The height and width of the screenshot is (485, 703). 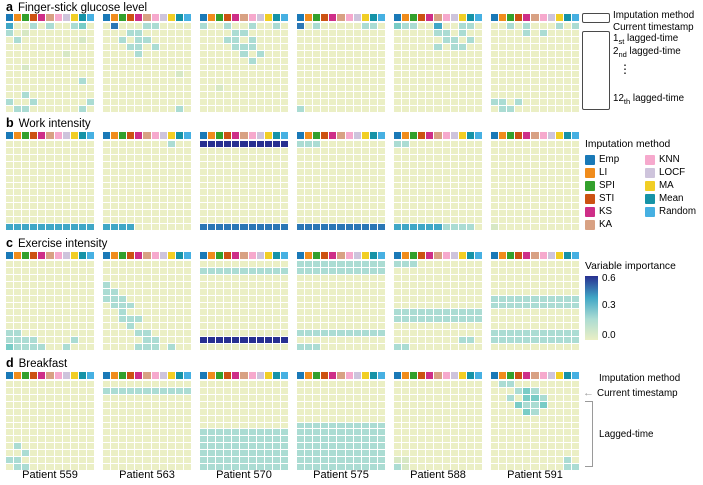 I want to click on method-cell-KNN, so click(x=446, y=255).